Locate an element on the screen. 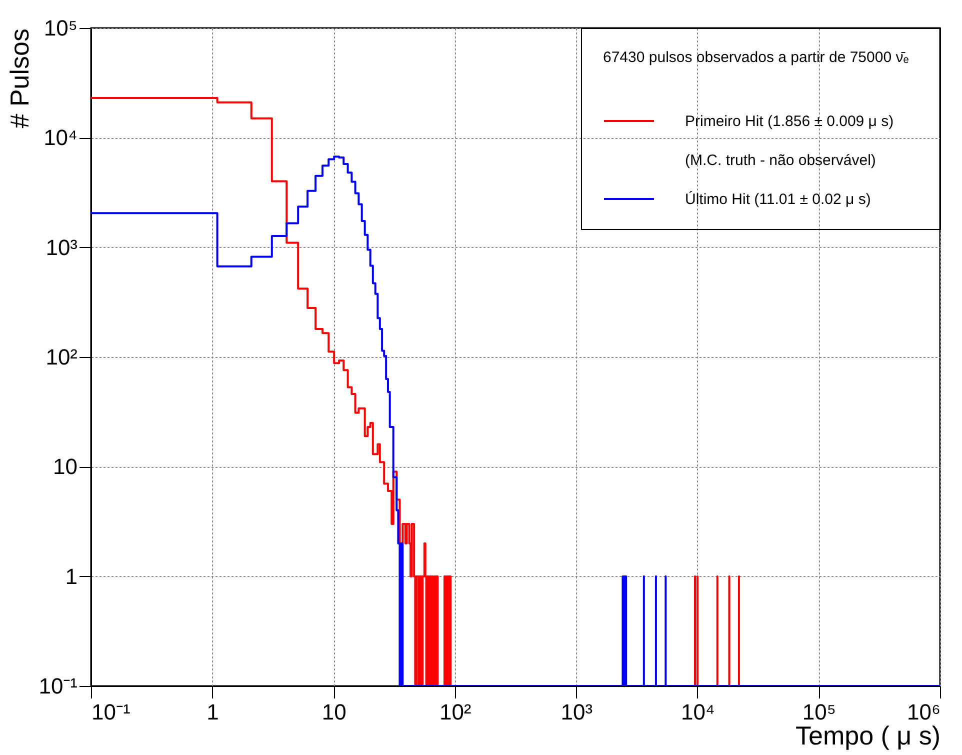  x-tick-label: 10⁻¹ is located at coordinates (111, 712).